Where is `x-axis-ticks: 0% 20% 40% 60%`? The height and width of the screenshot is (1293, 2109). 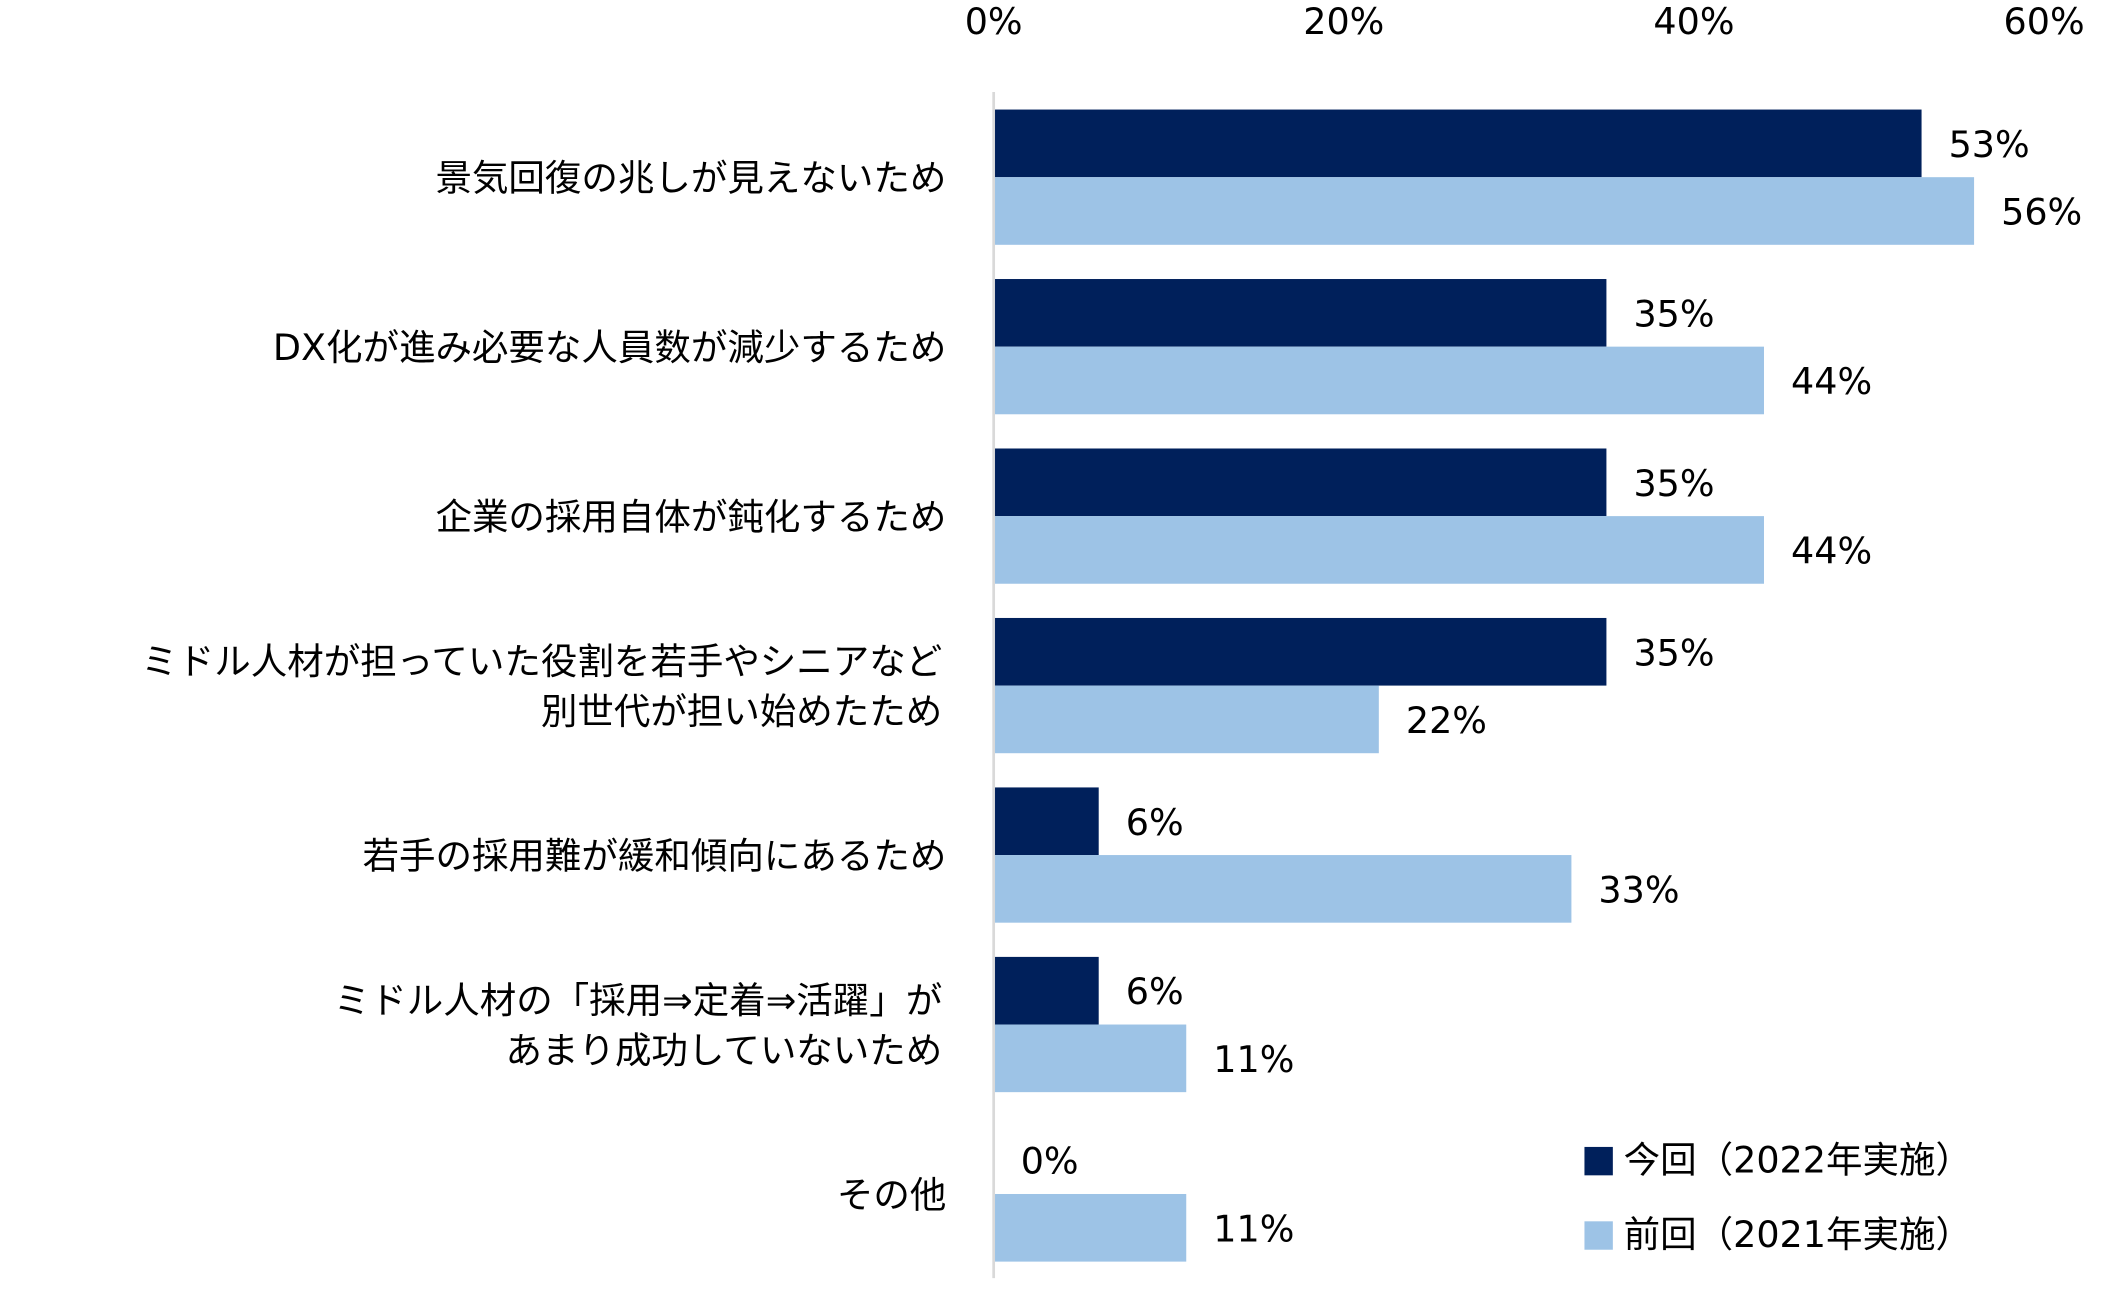
x-axis-ticks: 0% 20% 40% 60% is located at coordinates (1525, 21).